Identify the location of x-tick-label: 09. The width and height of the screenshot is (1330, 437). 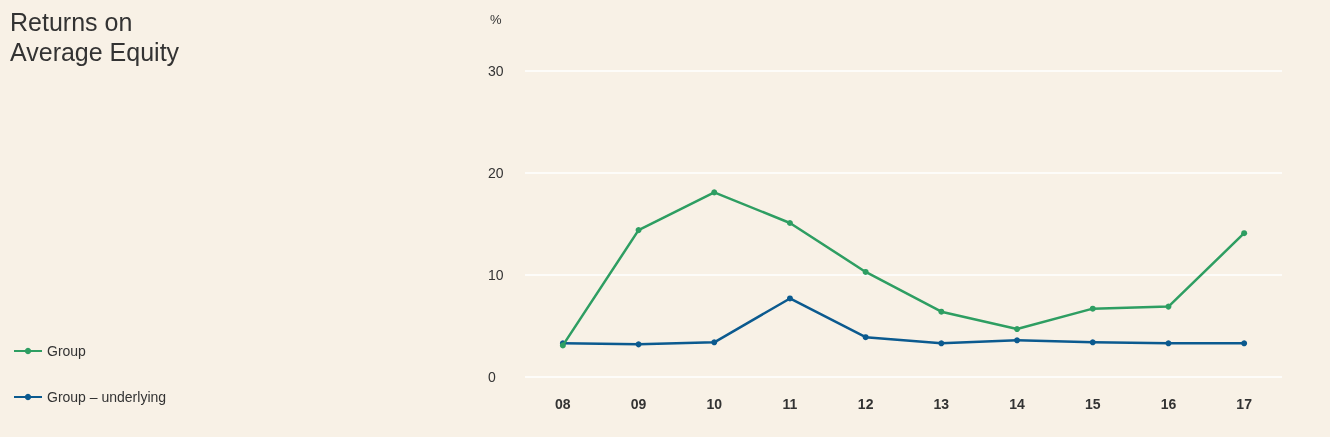
(638, 404).